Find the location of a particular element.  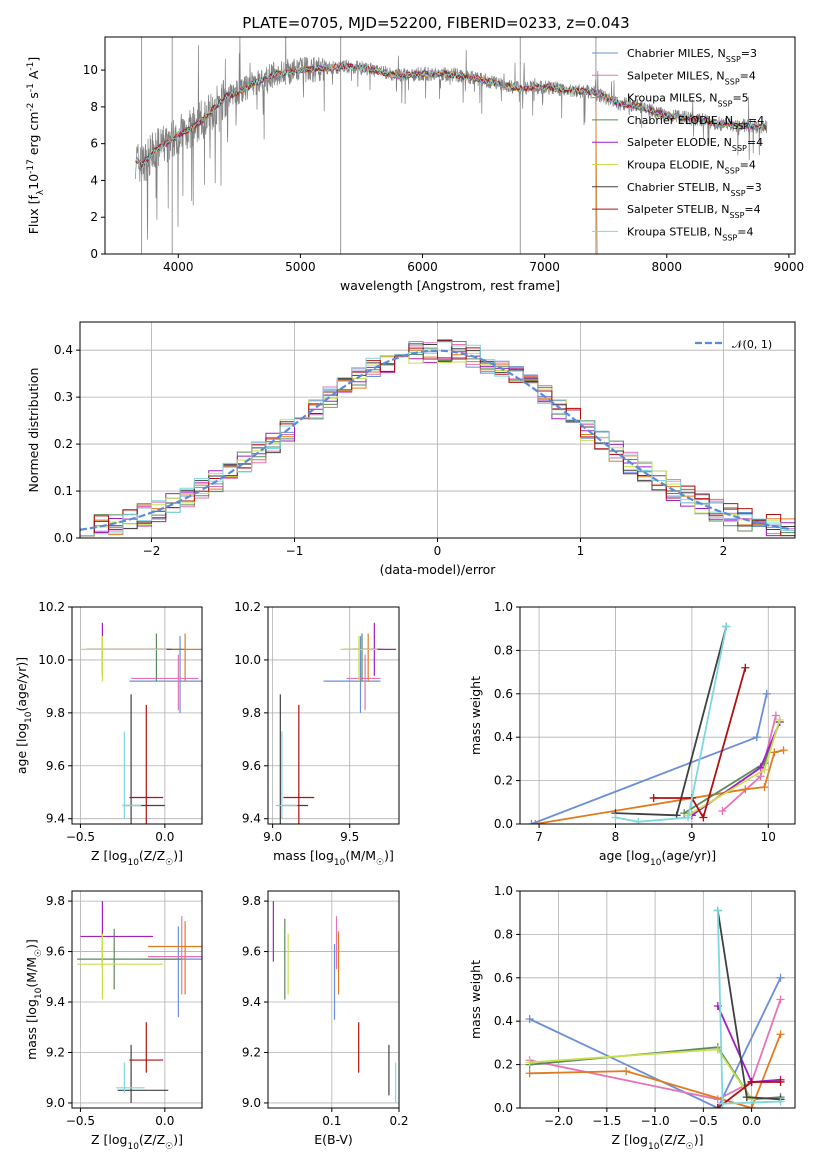

weight-line-kroupa-elodie is located at coordinates (641, 1074).